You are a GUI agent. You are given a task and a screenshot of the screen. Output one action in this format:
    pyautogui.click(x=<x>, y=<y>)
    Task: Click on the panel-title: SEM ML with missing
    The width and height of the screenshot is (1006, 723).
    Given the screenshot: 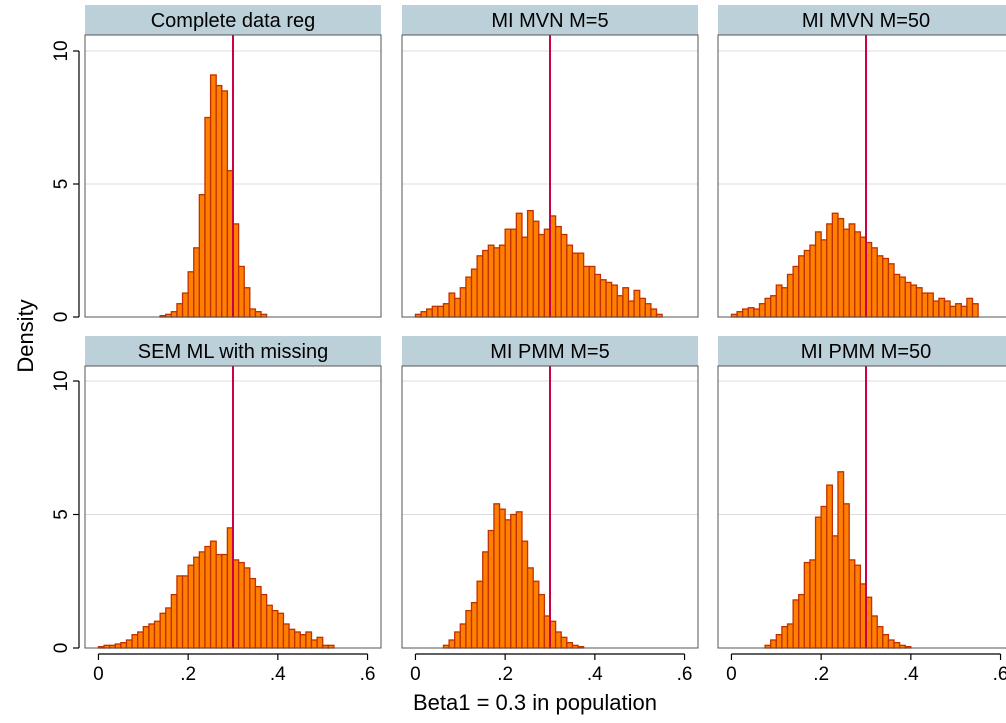 What is the action you would take?
    pyautogui.click(x=233, y=352)
    